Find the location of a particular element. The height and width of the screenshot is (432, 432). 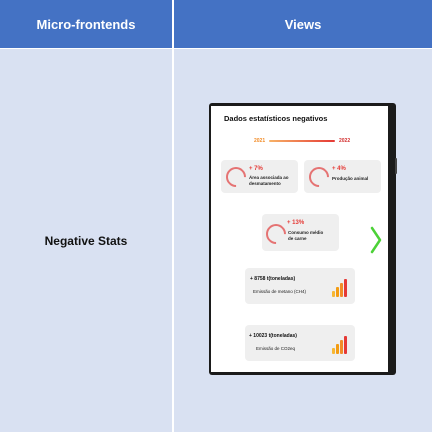

header-micro-frontends: Micro-frontends is located at coordinates (86, 24).